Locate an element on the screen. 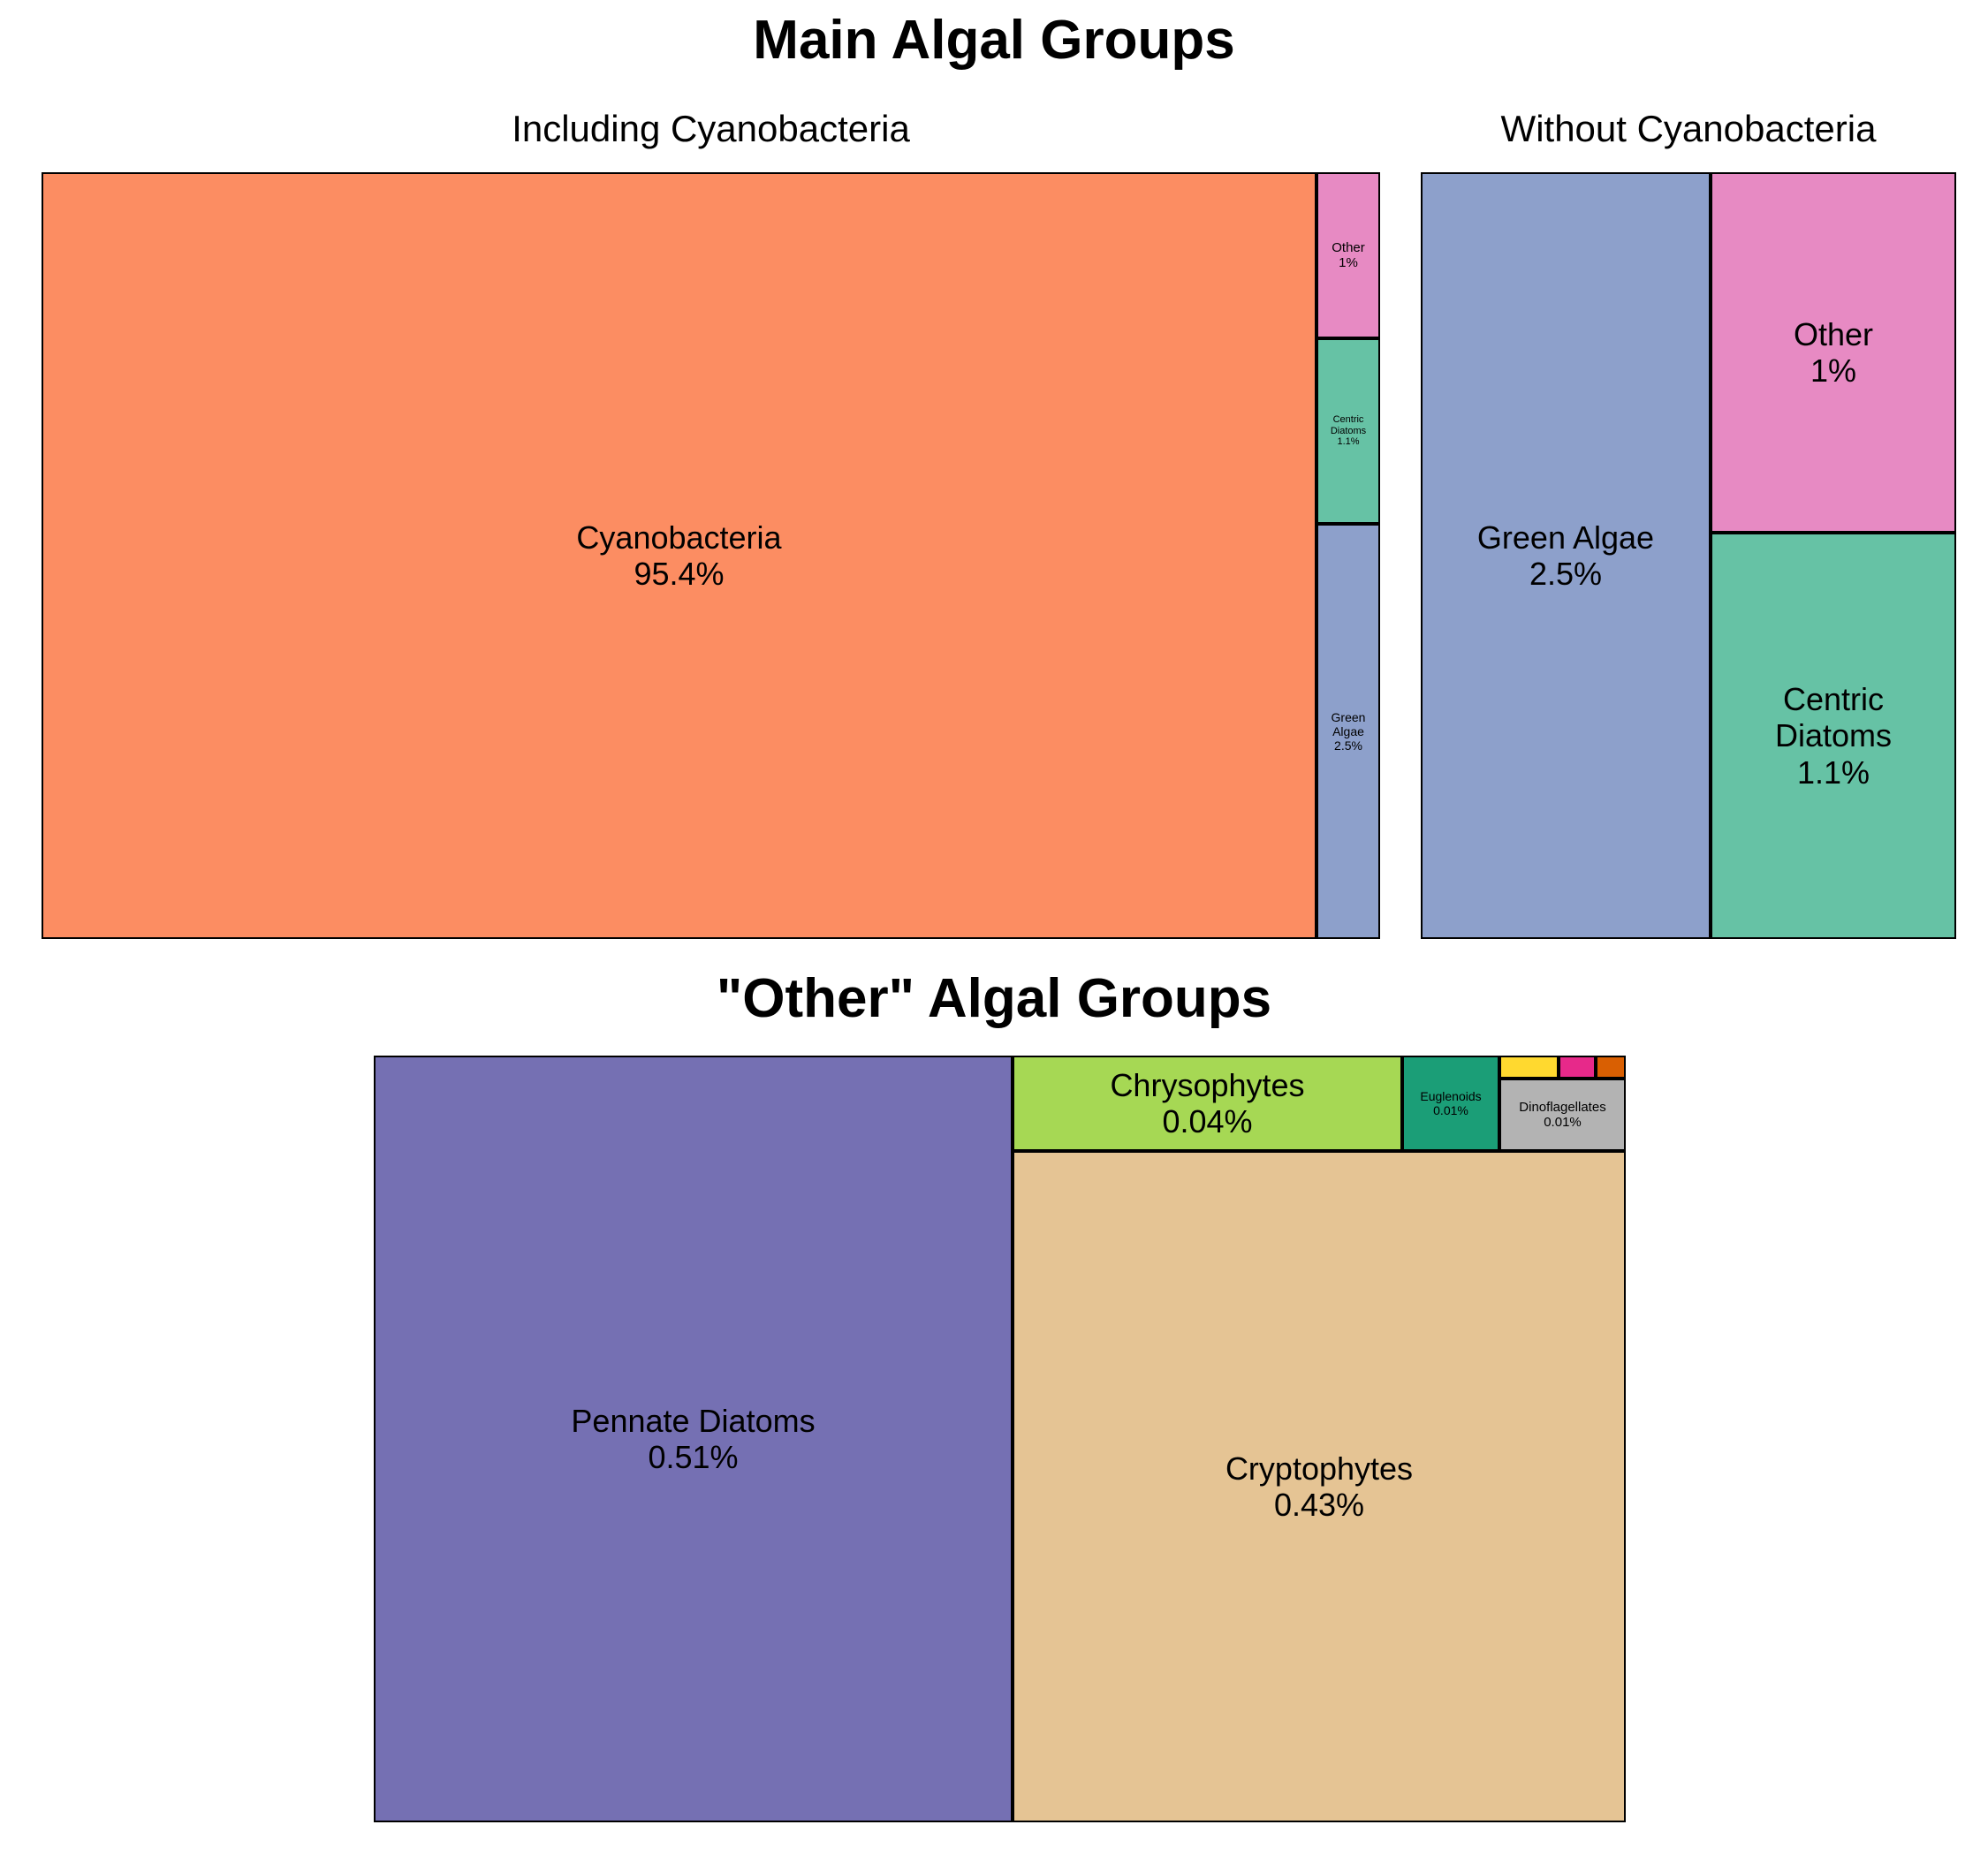 This screenshot has height=1855, width=1988. tile-chrysophytes: Chrysophytes 0.04% is located at coordinates (1207, 1103).